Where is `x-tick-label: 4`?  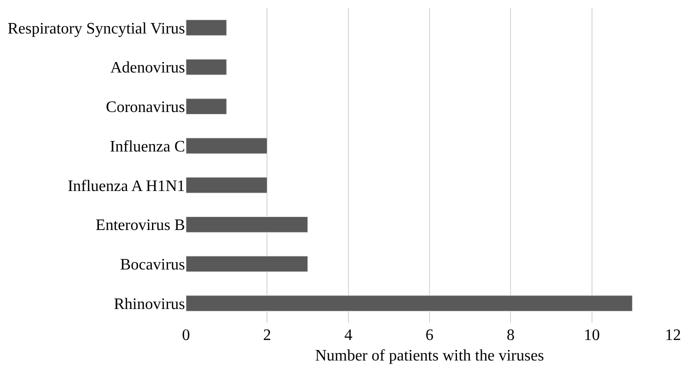 x-tick-label: 4 is located at coordinates (348, 335).